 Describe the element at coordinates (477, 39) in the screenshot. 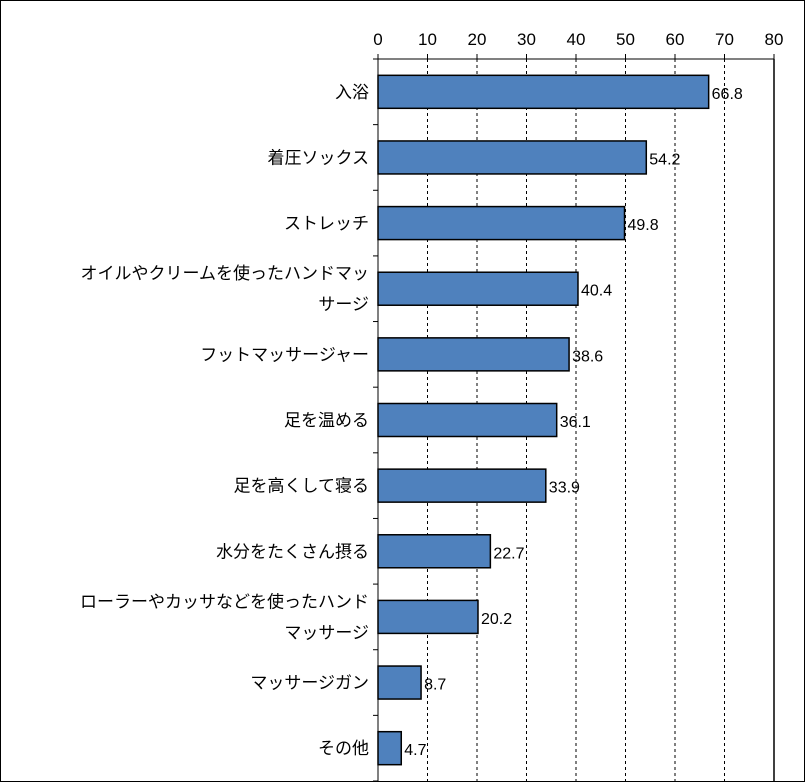

I see `x-tick-label: 20` at that location.